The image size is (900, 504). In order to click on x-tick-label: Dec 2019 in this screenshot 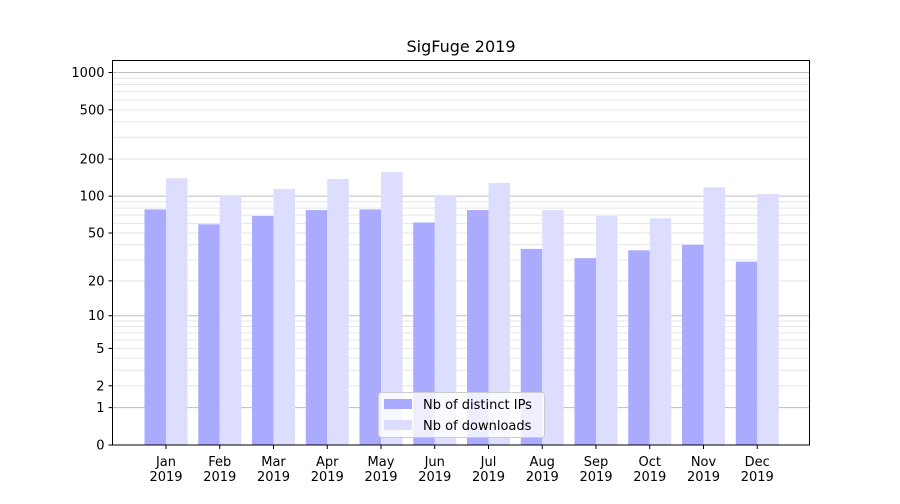, I will do `click(757, 470)`.